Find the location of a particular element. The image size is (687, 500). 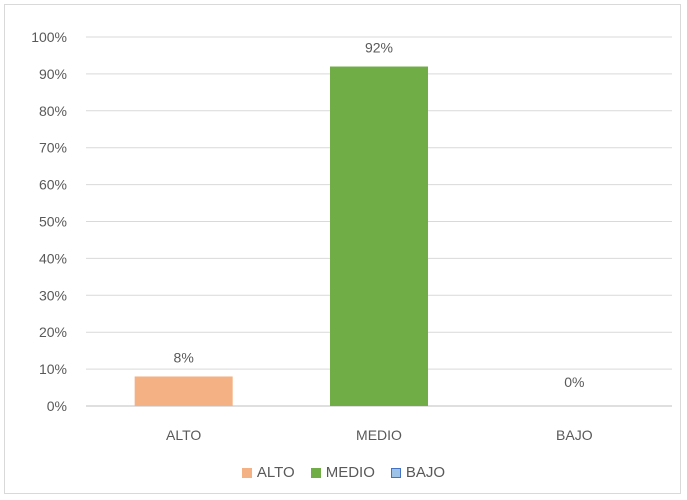

data-label-alto: 8% is located at coordinates (184, 357).